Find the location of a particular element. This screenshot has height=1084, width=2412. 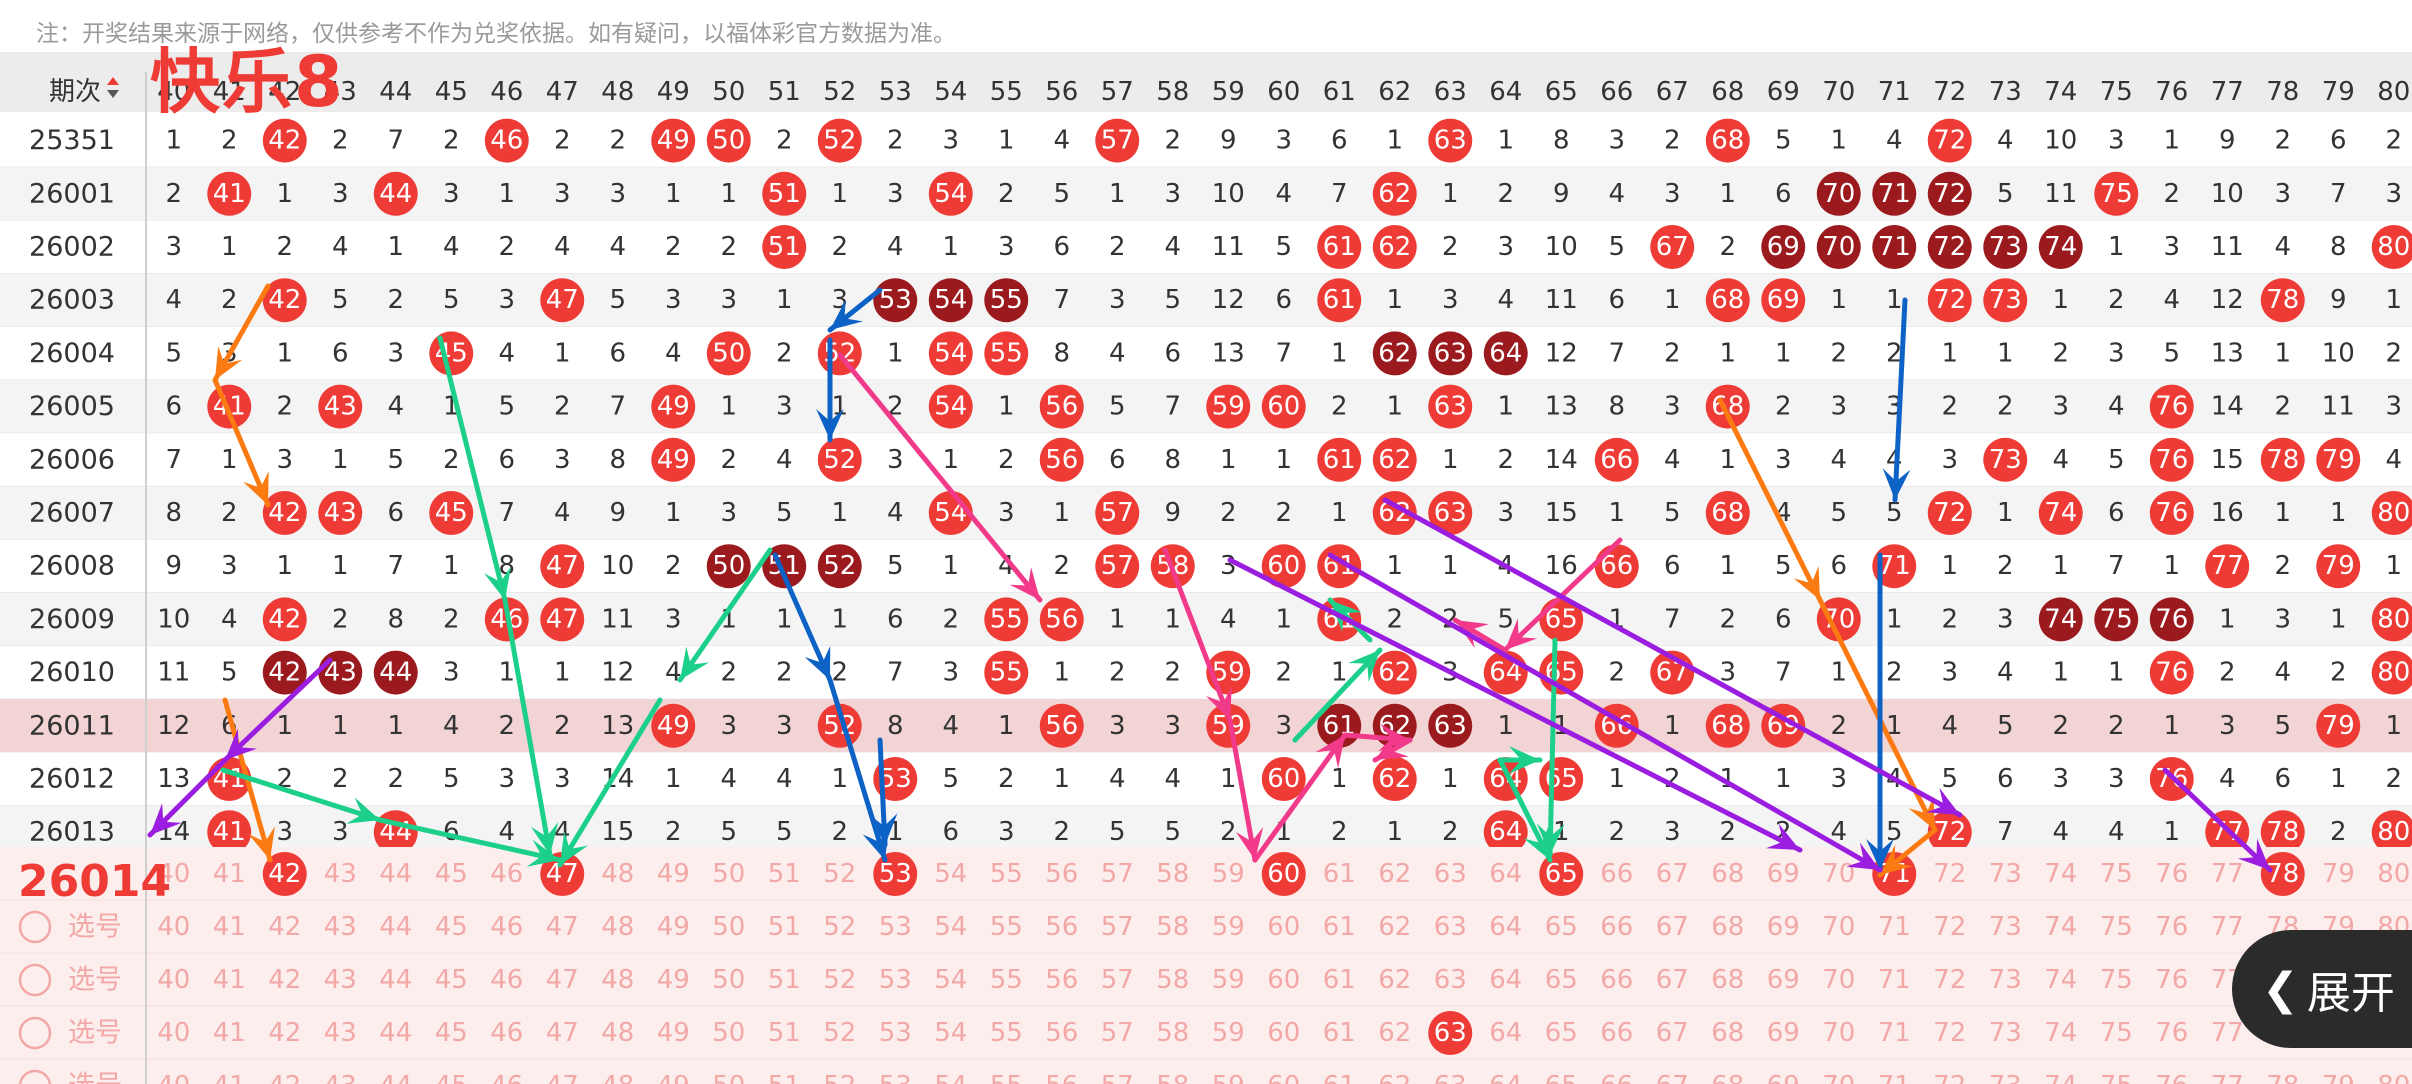

hit-number: 50 is located at coordinates (728, 141).